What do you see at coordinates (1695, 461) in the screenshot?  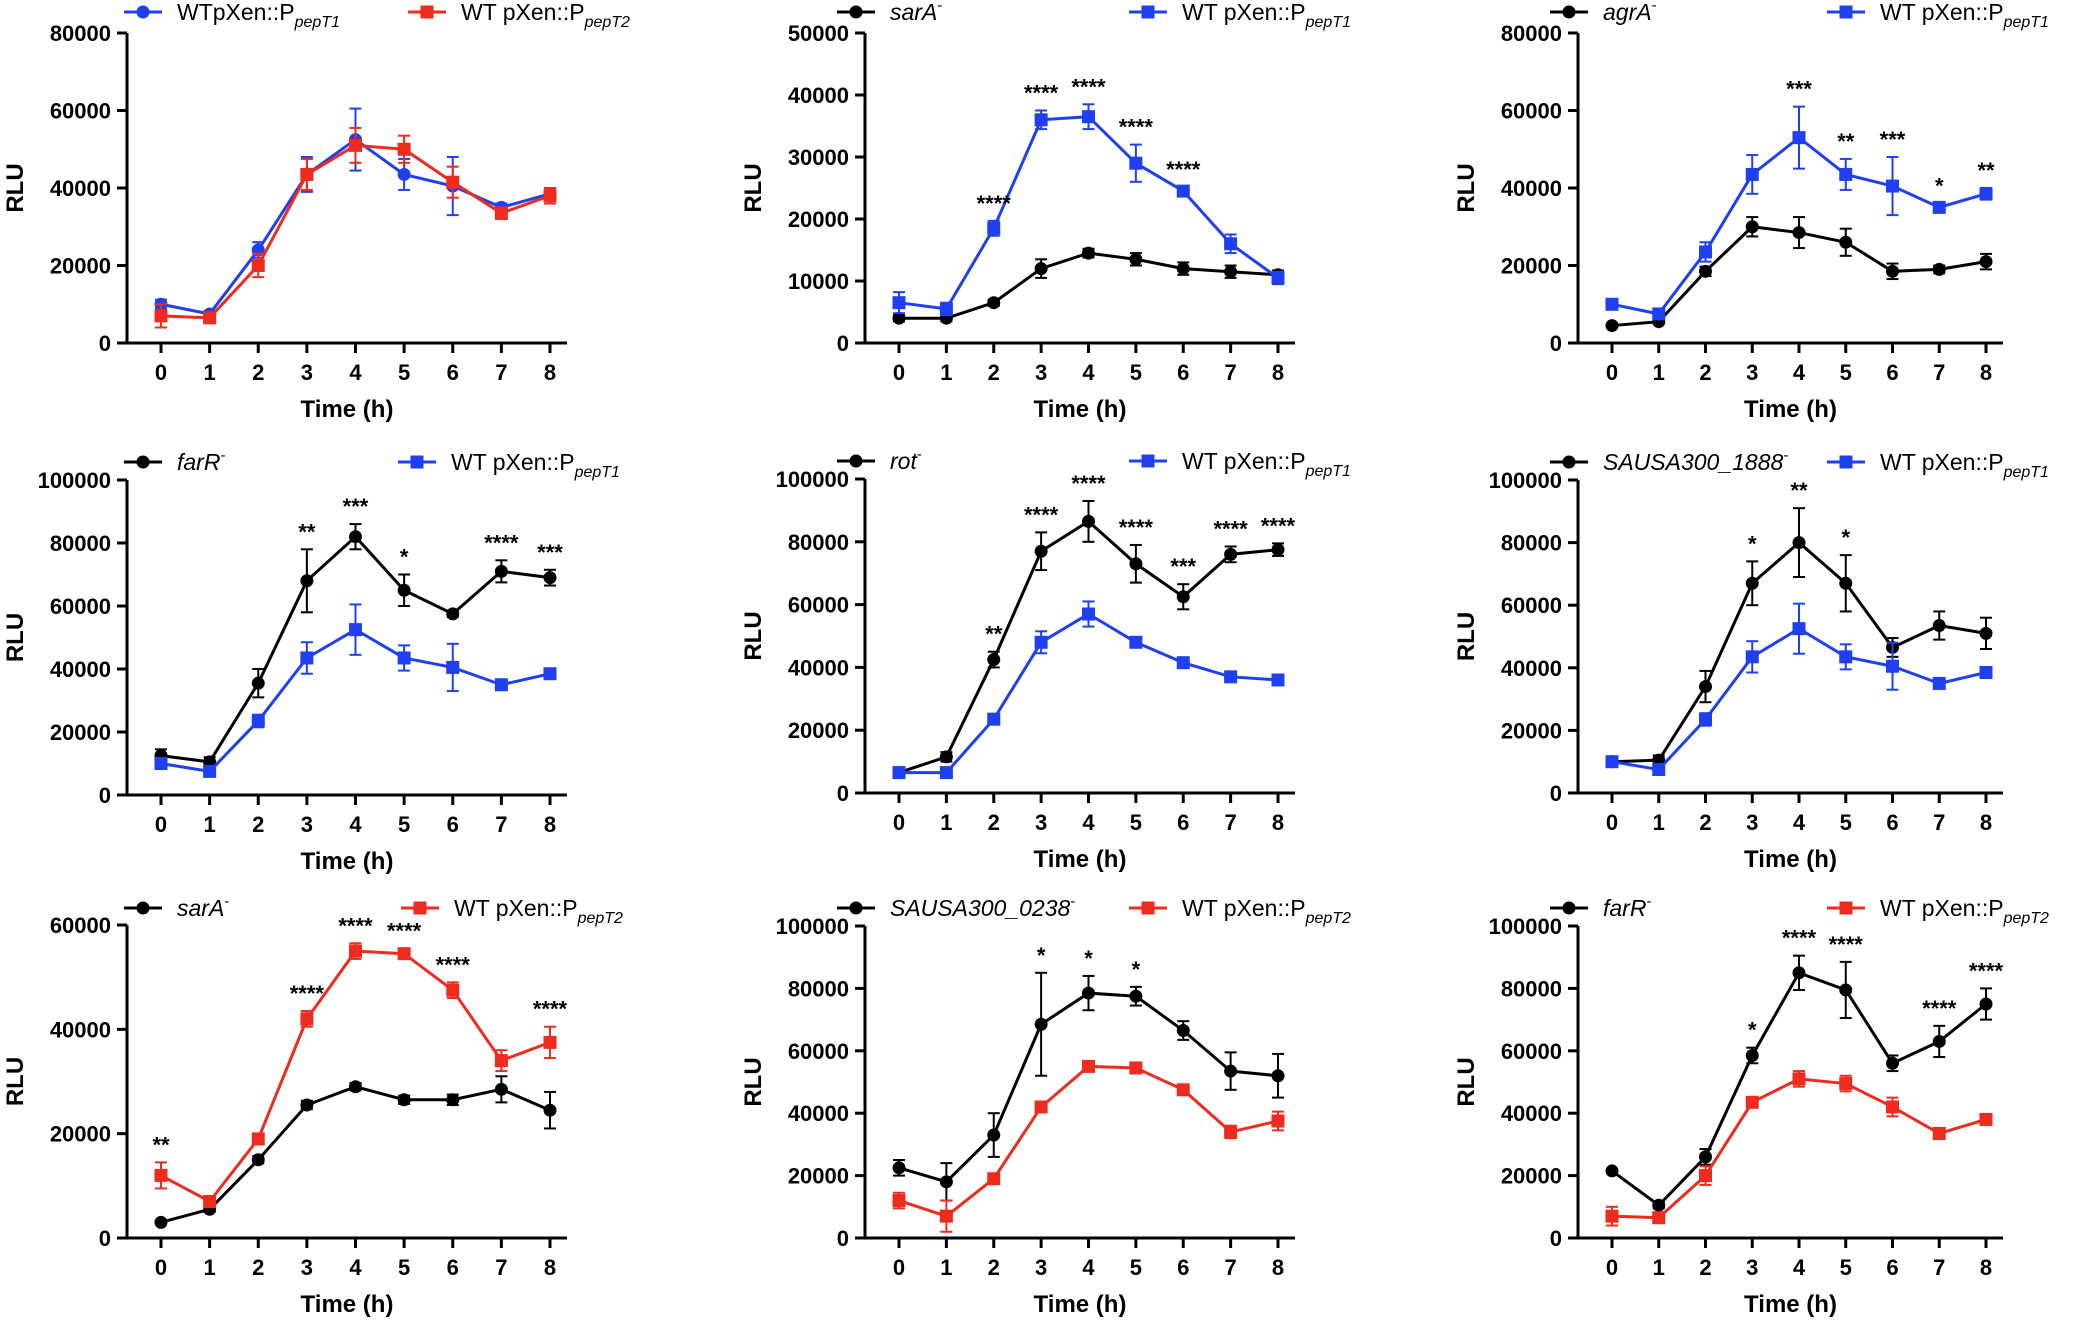 I see `legend-label: SAUSA300_1888-` at bounding box center [1695, 461].